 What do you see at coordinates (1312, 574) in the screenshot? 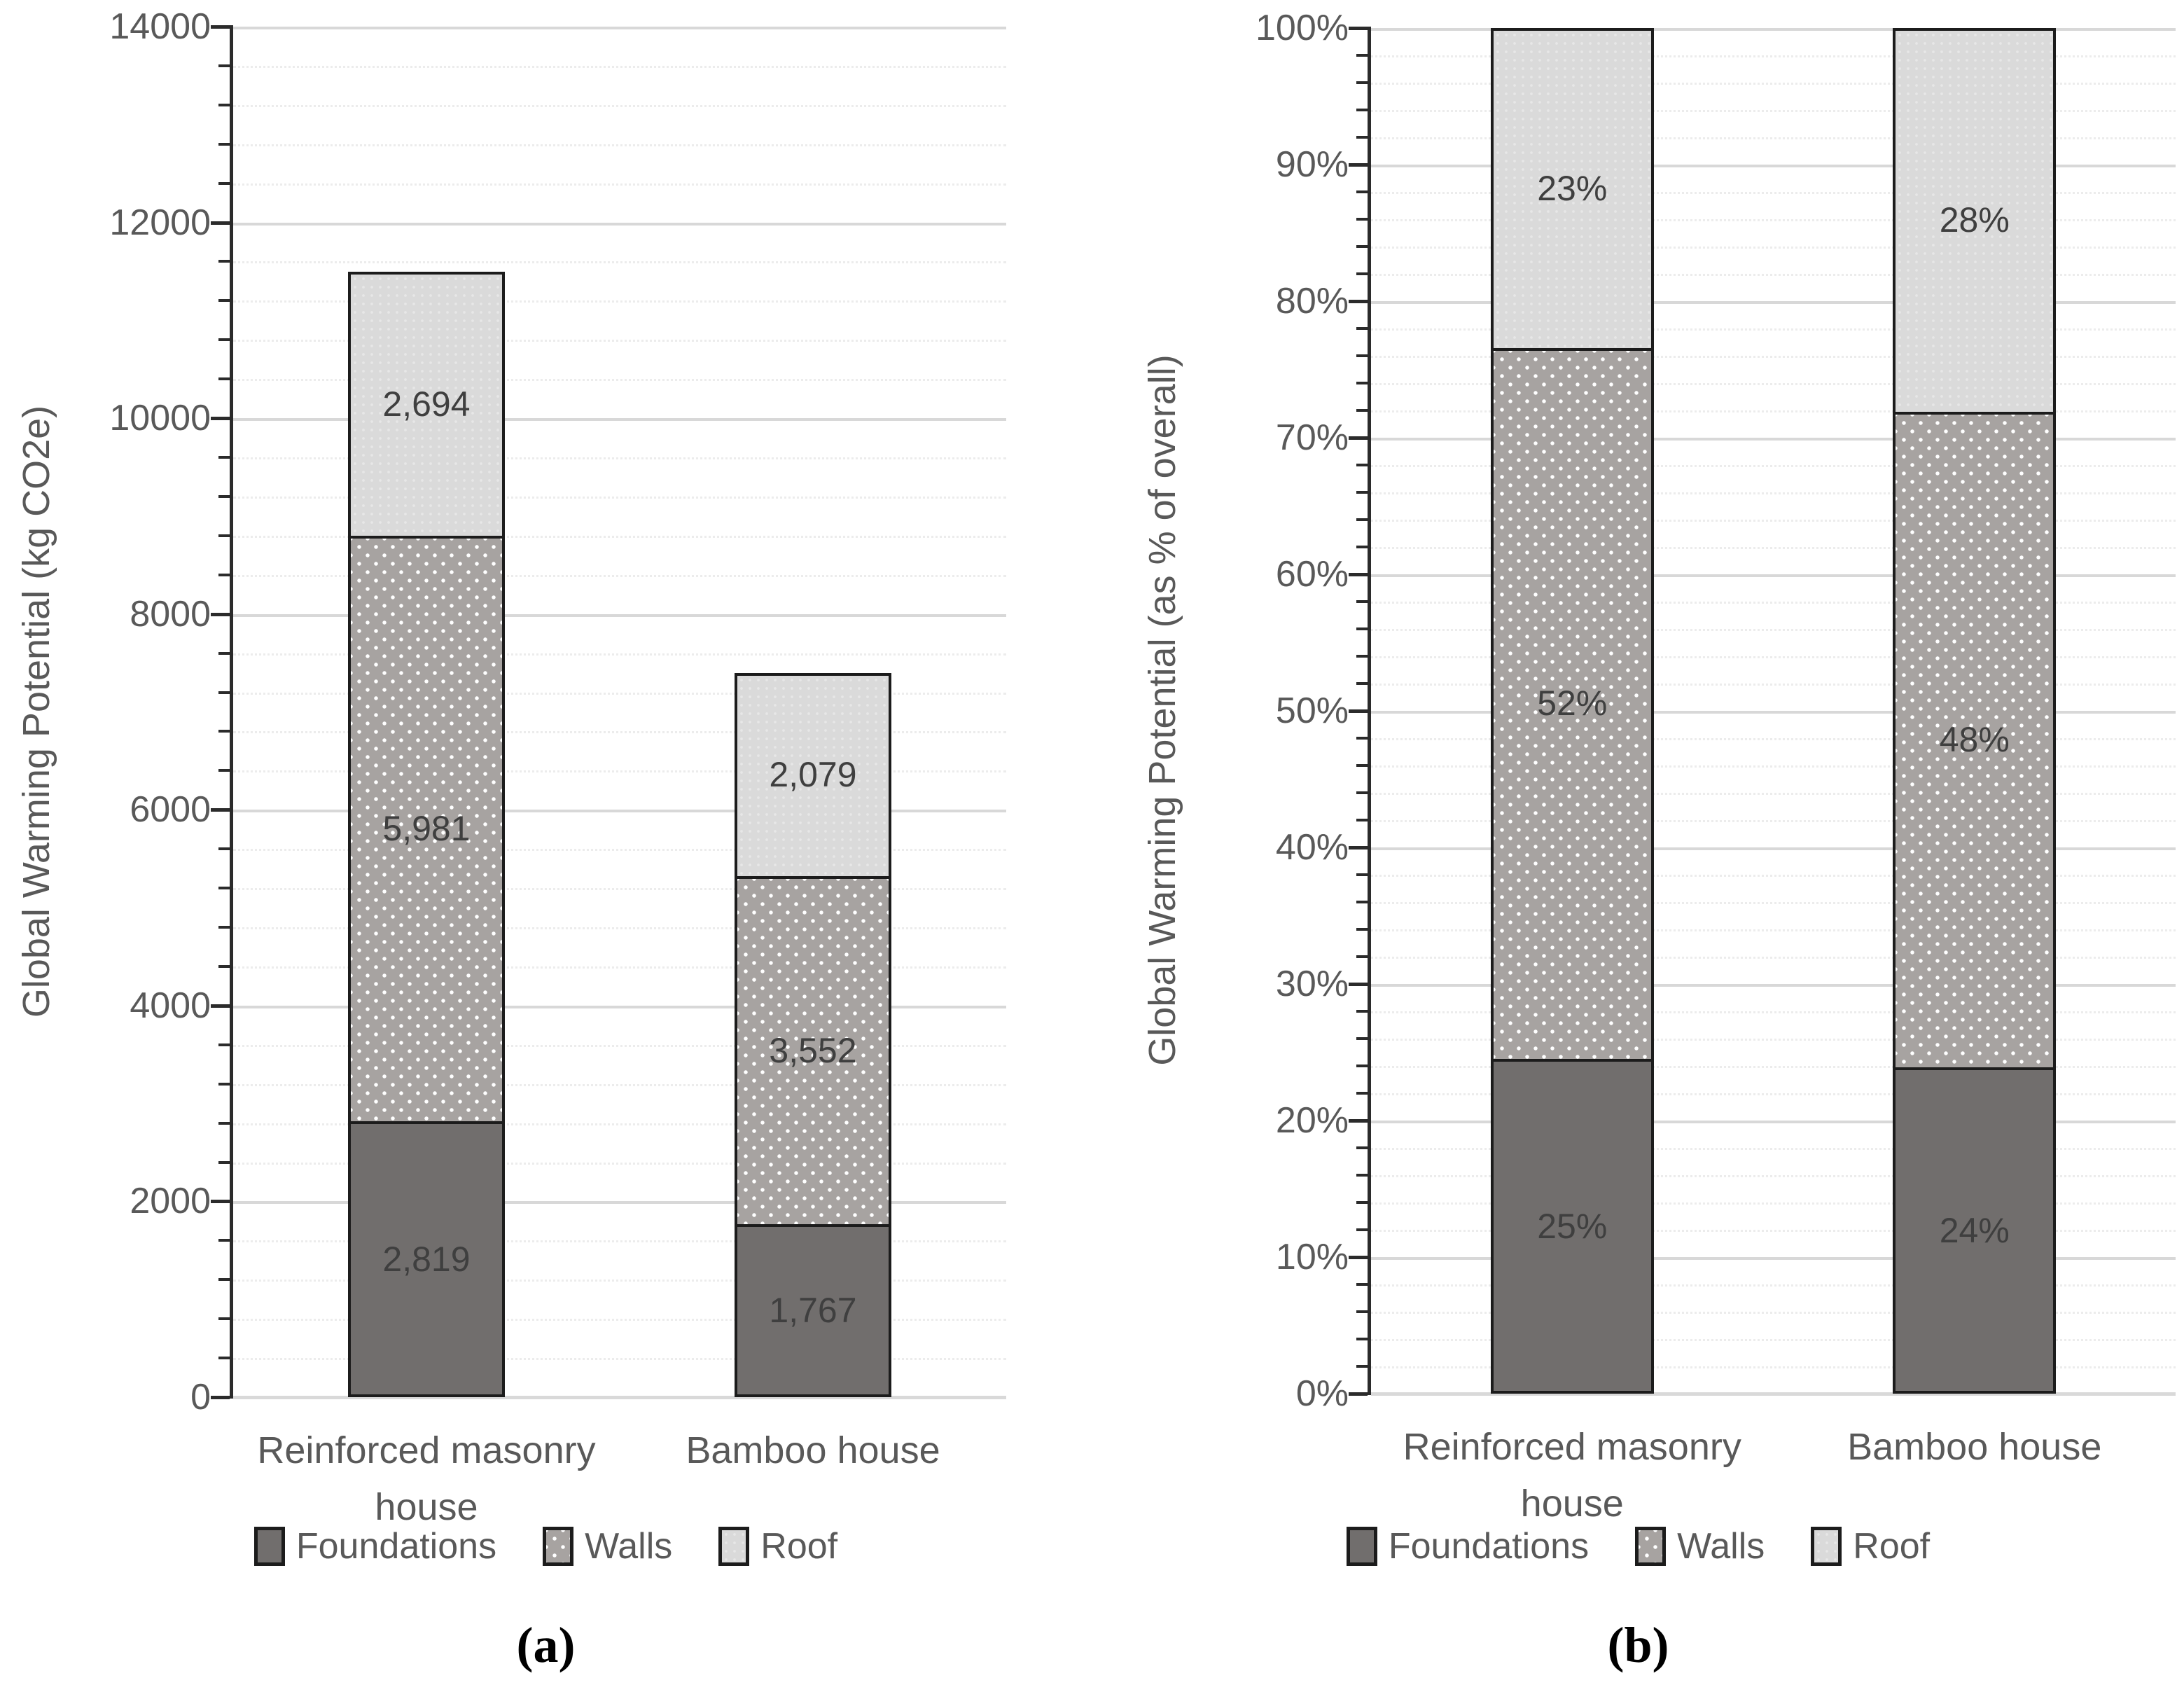
I see `y-tick-label: 60%` at bounding box center [1312, 574].